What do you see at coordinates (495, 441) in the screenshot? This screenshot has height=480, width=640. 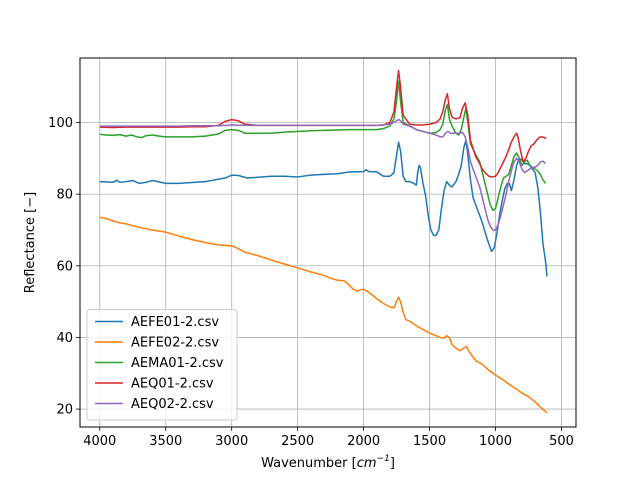 I see `x-tick-label: 1000` at bounding box center [495, 441].